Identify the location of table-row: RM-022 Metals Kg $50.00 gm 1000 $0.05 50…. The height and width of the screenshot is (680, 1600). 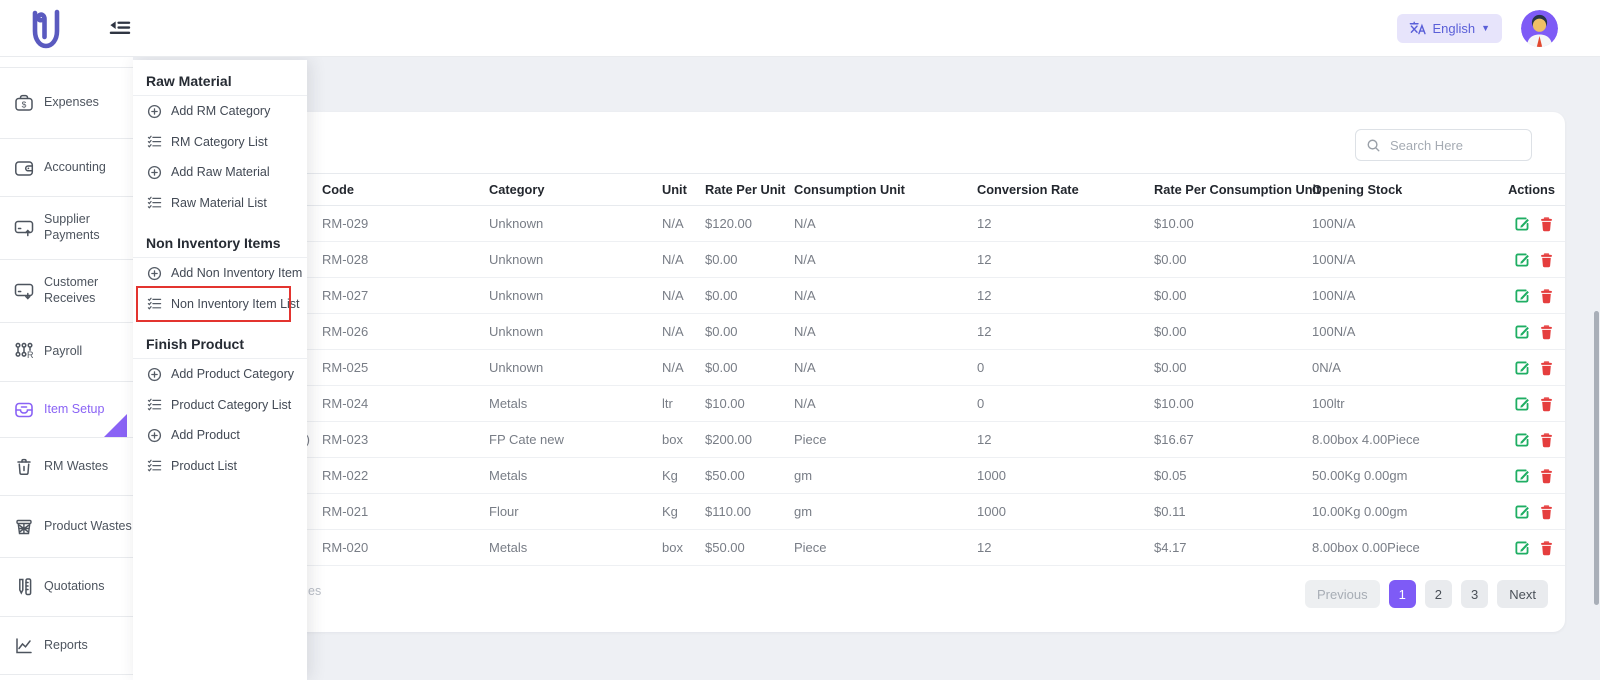
(859, 476).